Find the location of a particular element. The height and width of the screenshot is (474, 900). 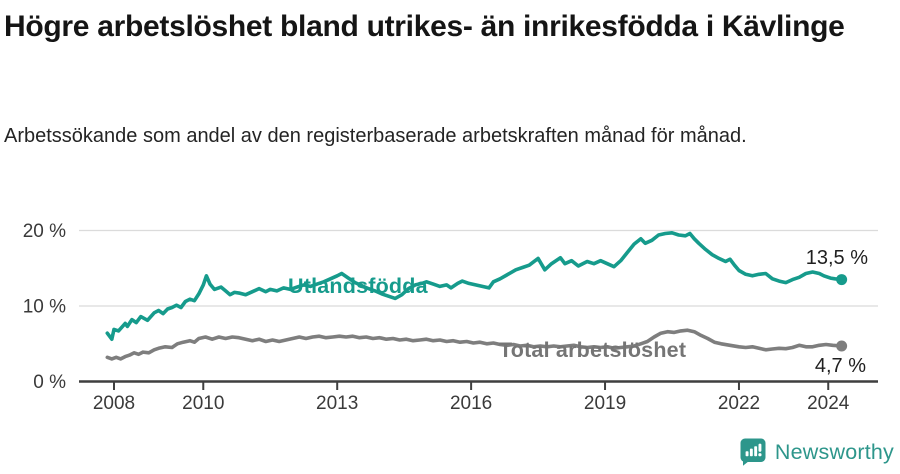

x-tick-label-2008: 2008 is located at coordinates (114, 403).